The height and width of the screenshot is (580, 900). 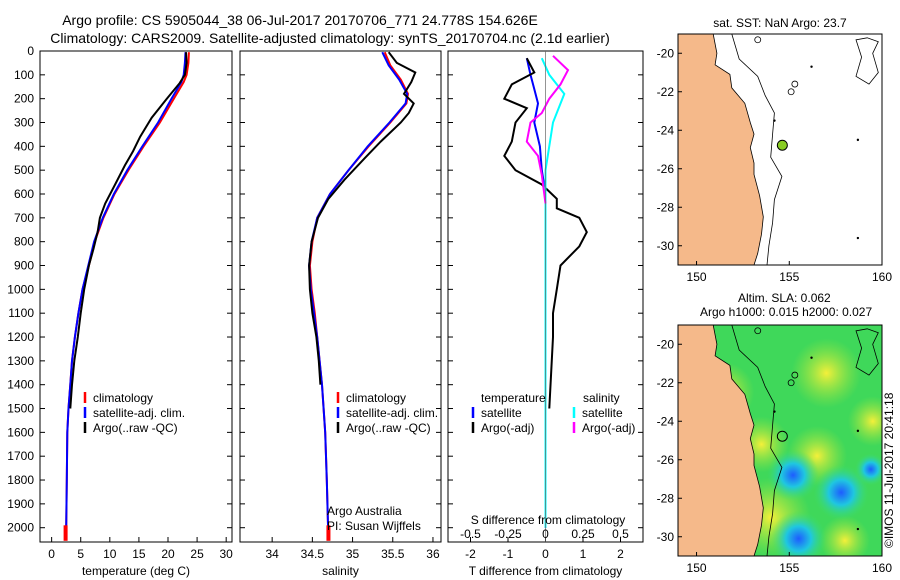 What do you see at coordinates (353, 554) in the screenshot?
I see `x-tick-label: 35` at bounding box center [353, 554].